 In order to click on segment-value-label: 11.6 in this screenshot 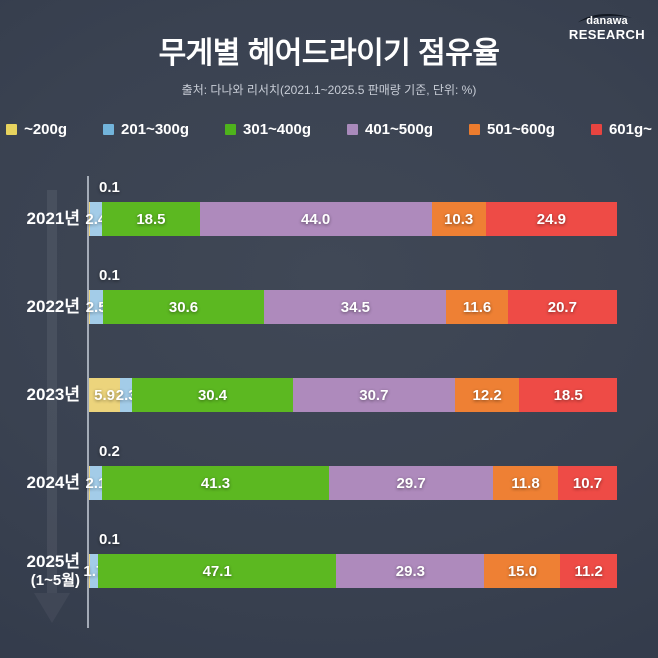, I will do `click(477, 307)`.